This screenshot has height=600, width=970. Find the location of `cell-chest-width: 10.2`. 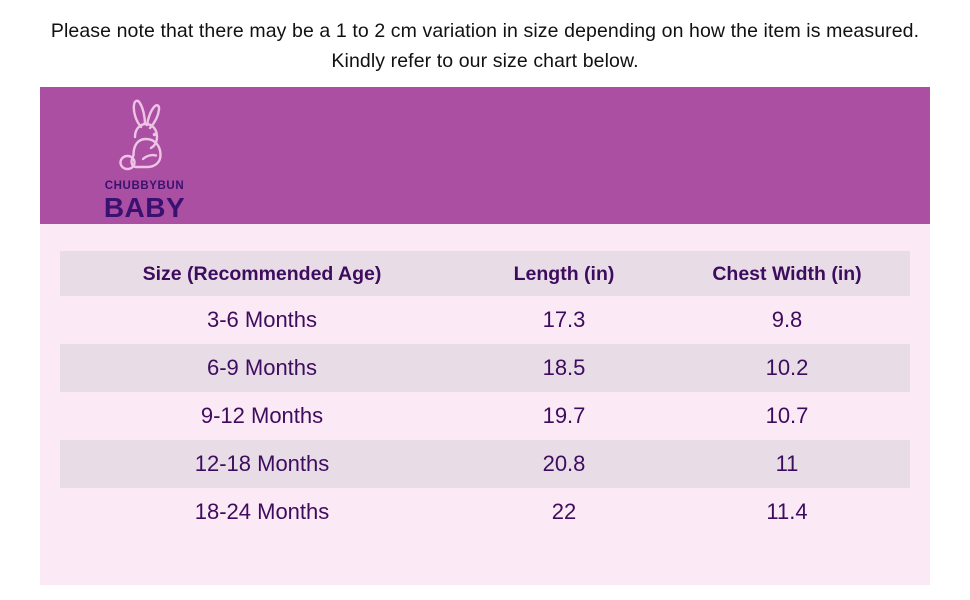

cell-chest-width: 10.2 is located at coordinates (787, 367).